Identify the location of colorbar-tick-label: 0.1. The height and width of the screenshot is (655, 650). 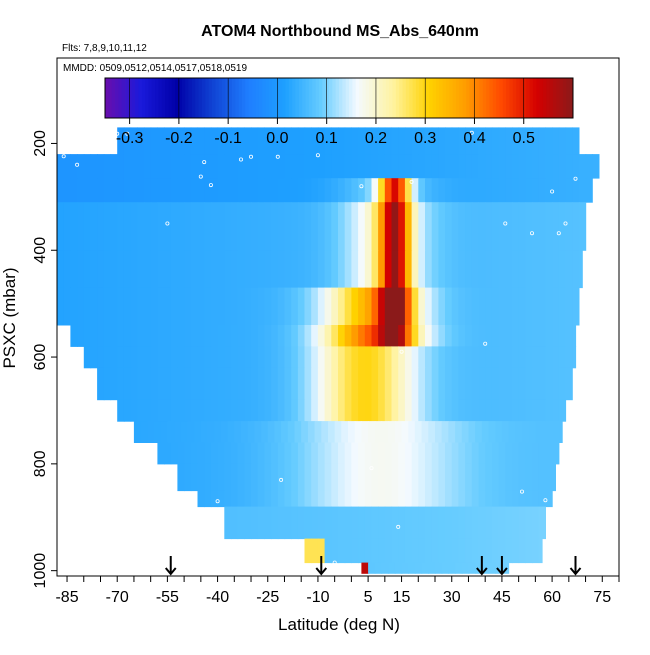
(327, 138).